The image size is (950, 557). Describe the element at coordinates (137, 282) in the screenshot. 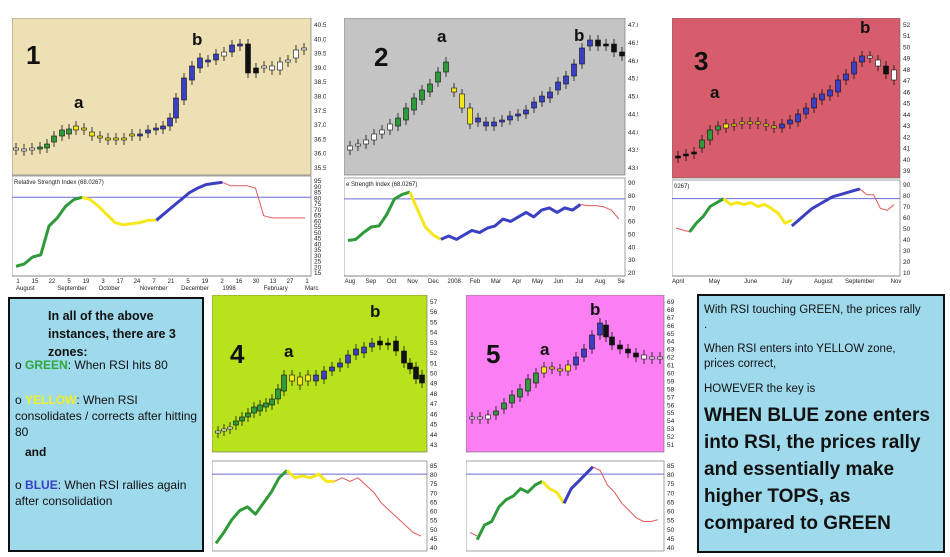

I see `x-tick-label: 24` at that location.